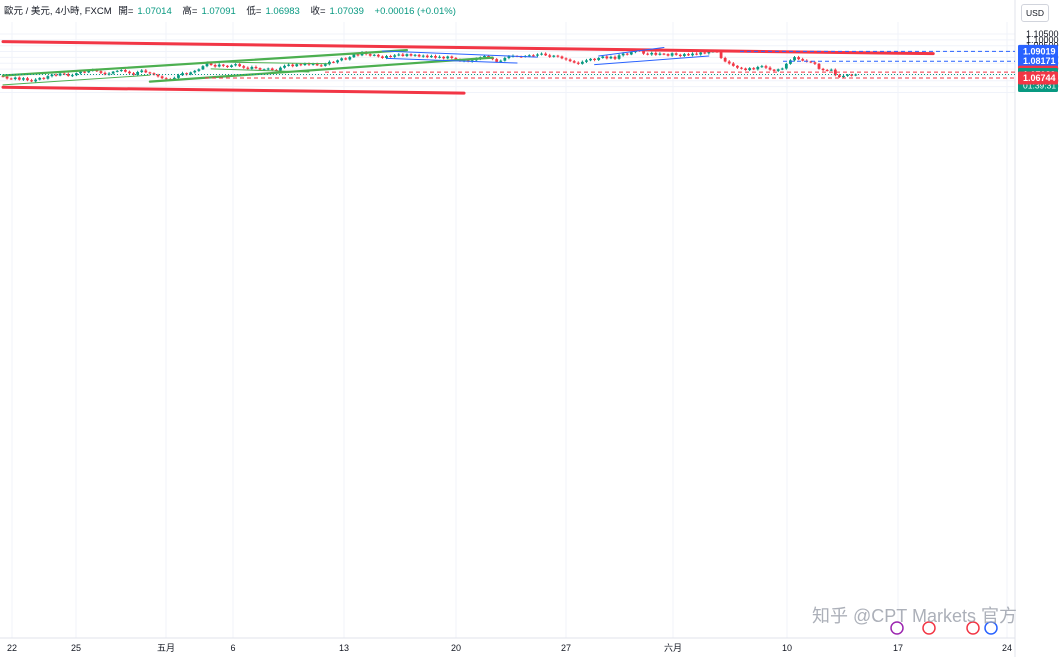  Describe the element at coordinates (673, 647) in the screenshot. I see `x-tick-label: 六月` at that location.